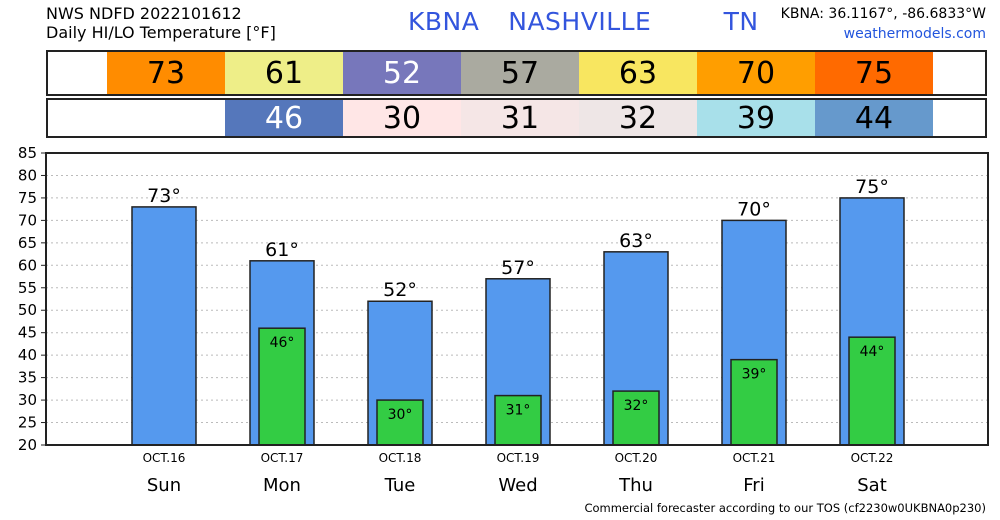  What do you see at coordinates (754, 458) in the screenshot?
I see `date-label: OCT.21` at bounding box center [754, 458].